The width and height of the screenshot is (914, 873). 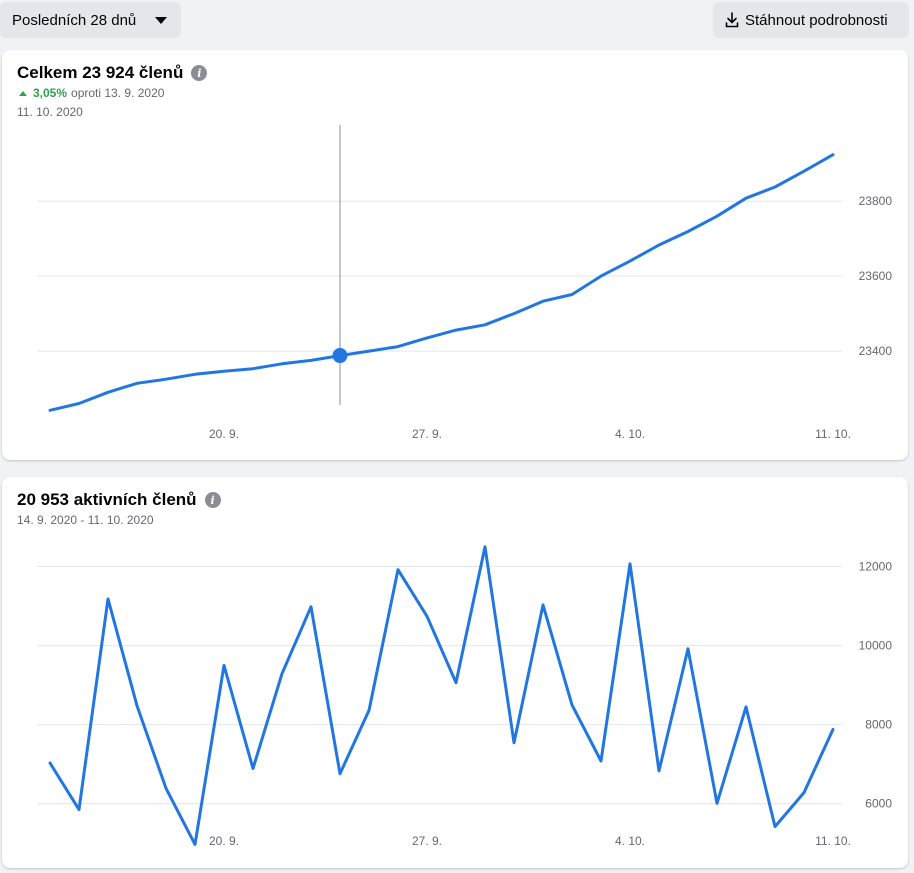 I want to click on y-tick-label: 23400, so click(x=876, y=351).